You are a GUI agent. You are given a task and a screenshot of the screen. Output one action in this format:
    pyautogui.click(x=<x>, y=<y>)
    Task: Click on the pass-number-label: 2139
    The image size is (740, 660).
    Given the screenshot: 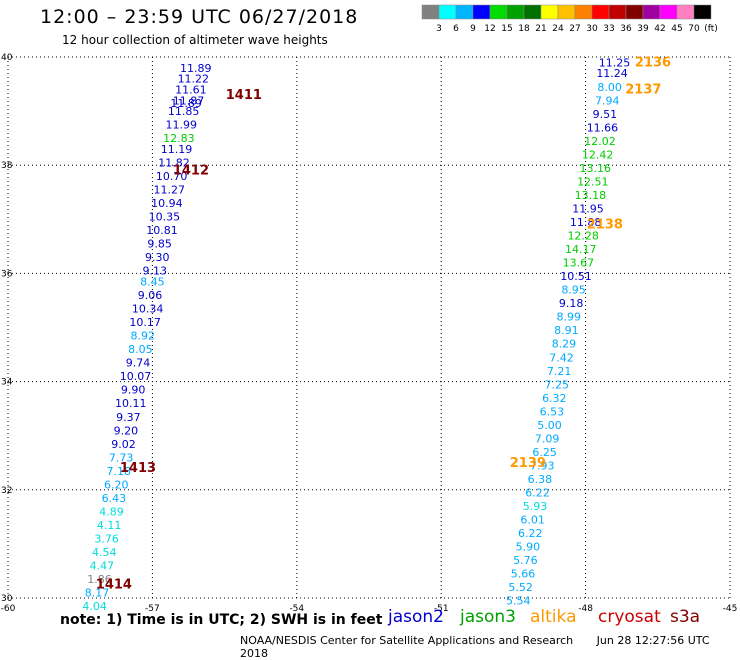 What is the action you would take?
    pyautogui.click(x=528, y=463)
    